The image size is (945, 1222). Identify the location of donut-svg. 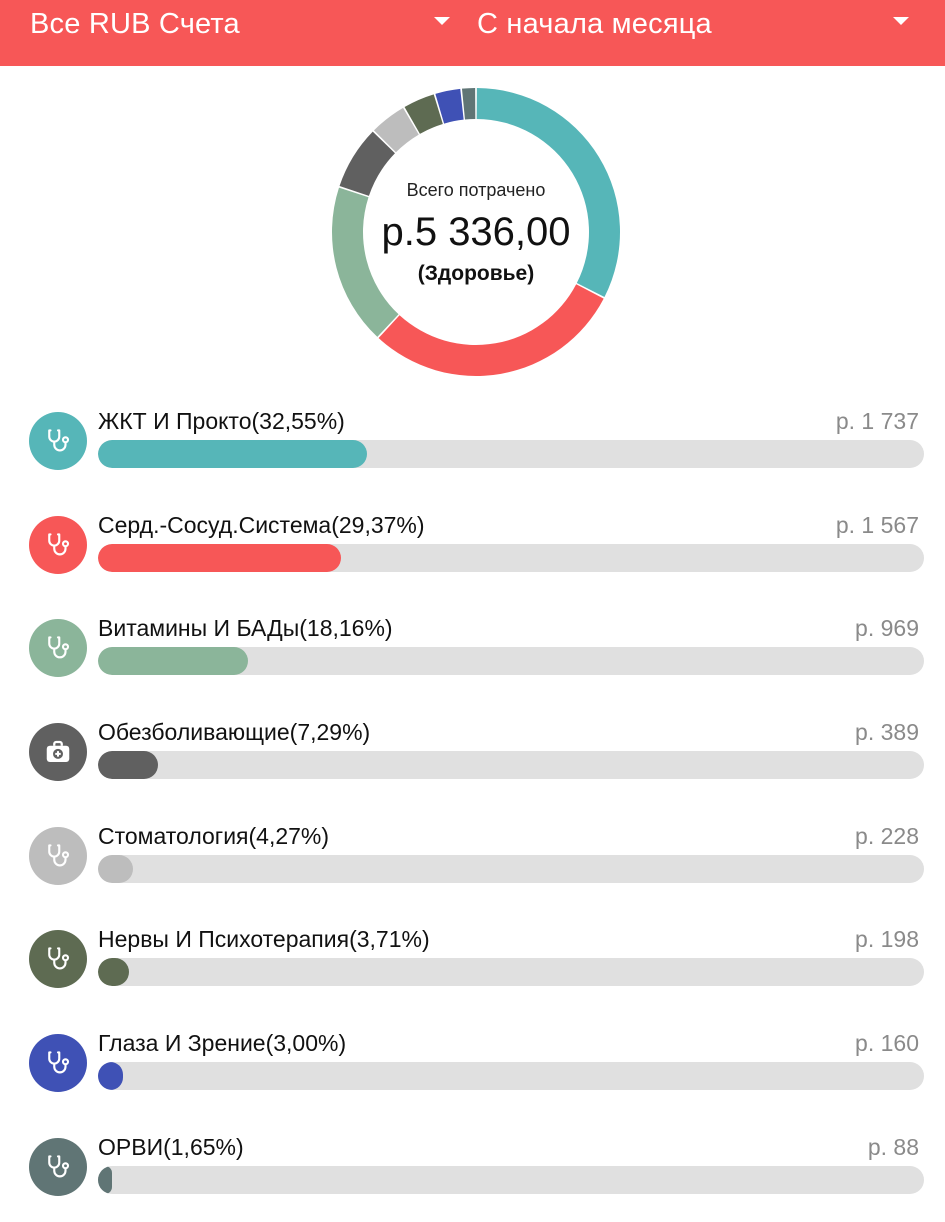
(476, 232).